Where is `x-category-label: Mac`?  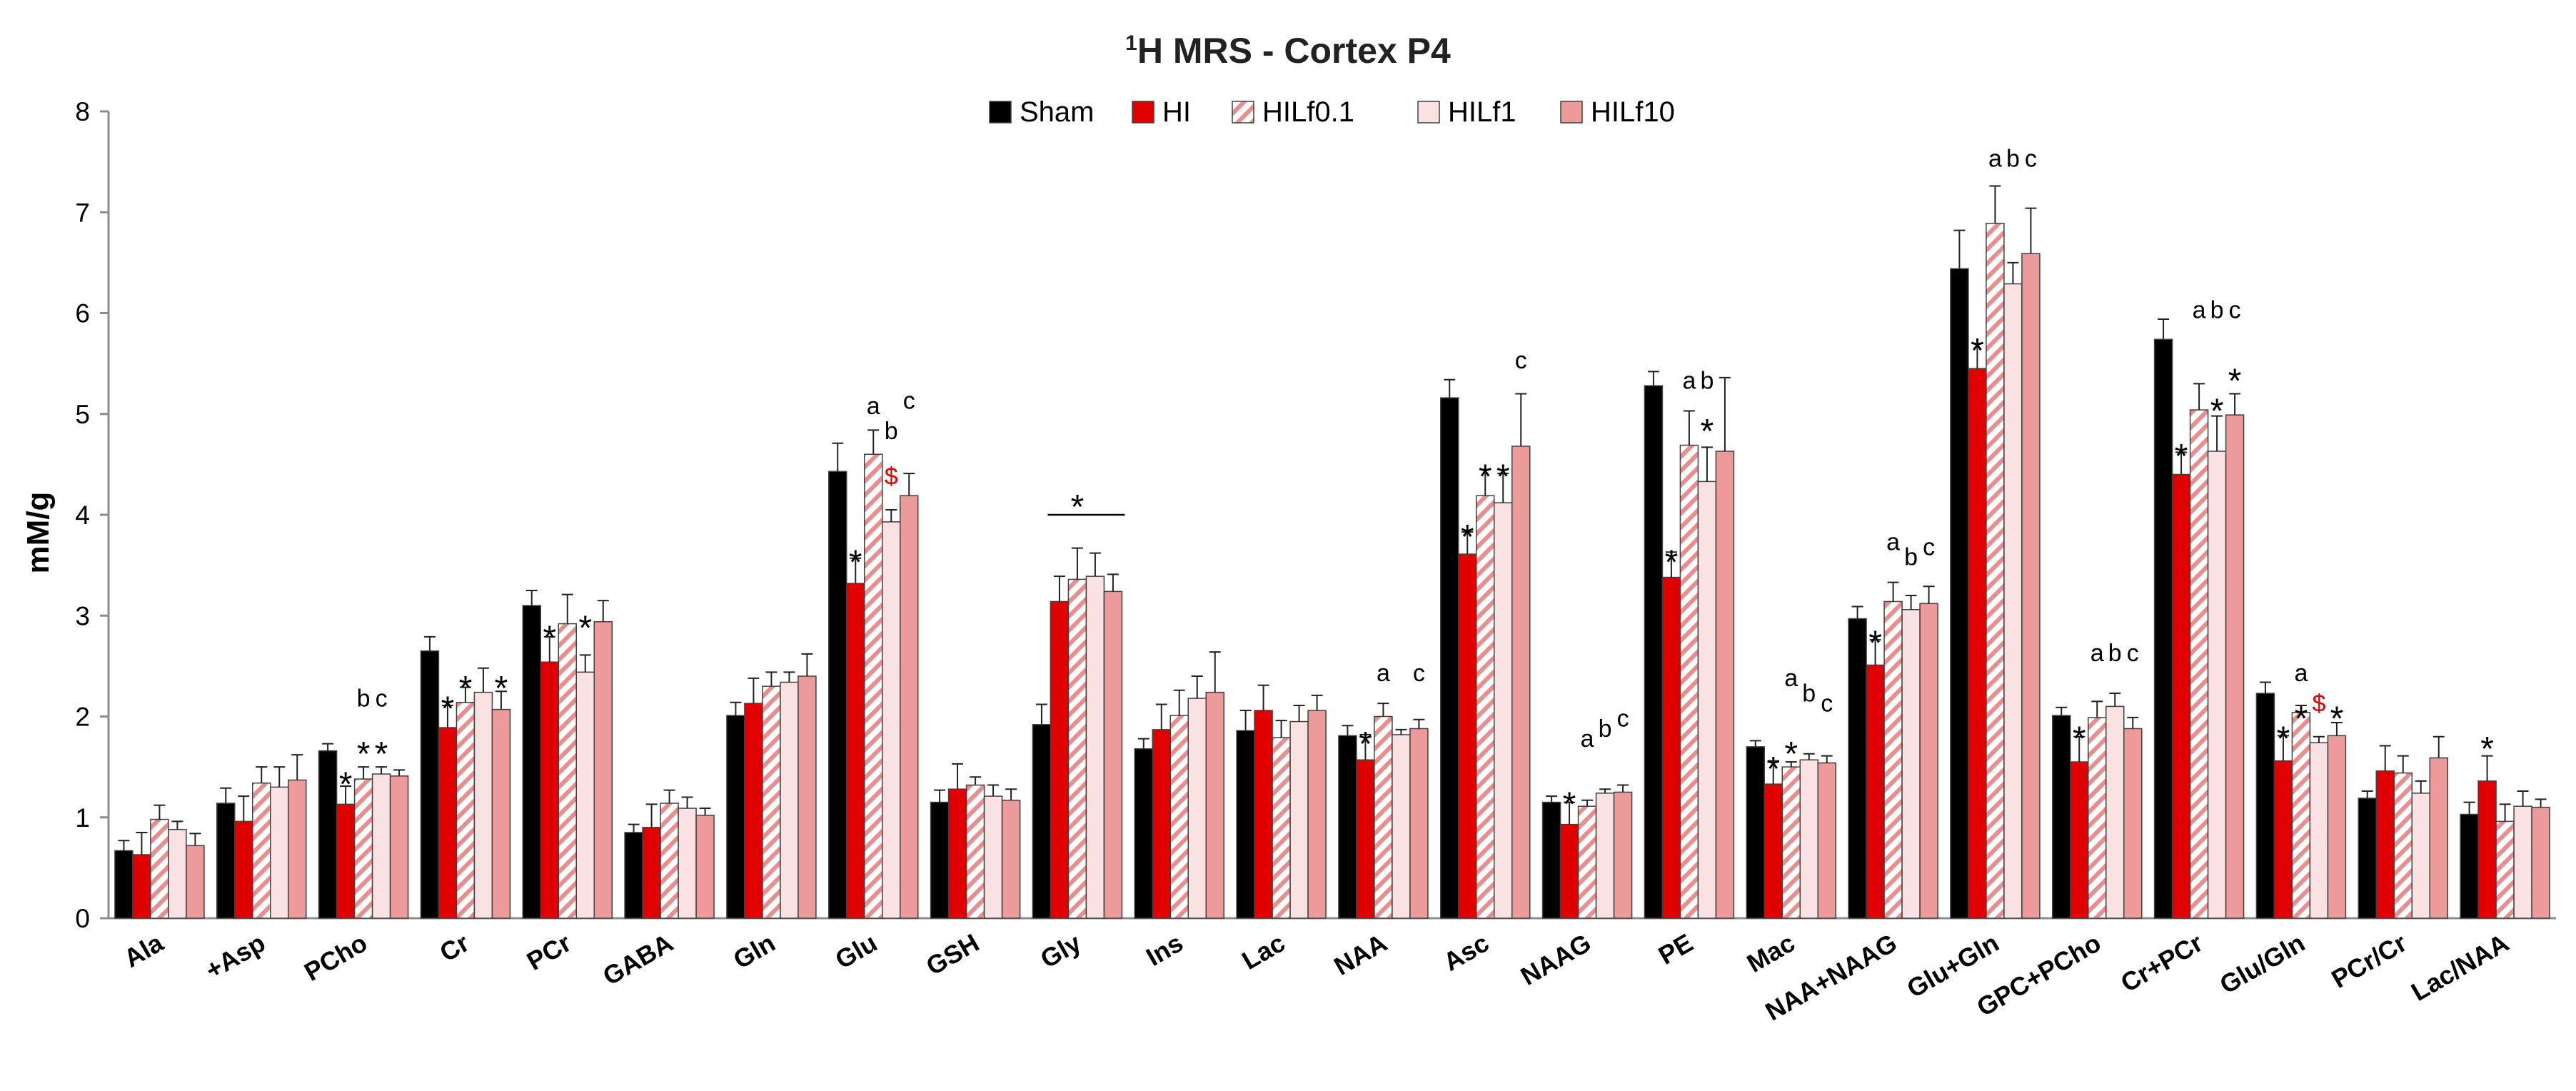
x-category-label: Mac is located at coordinates (1771, 952).